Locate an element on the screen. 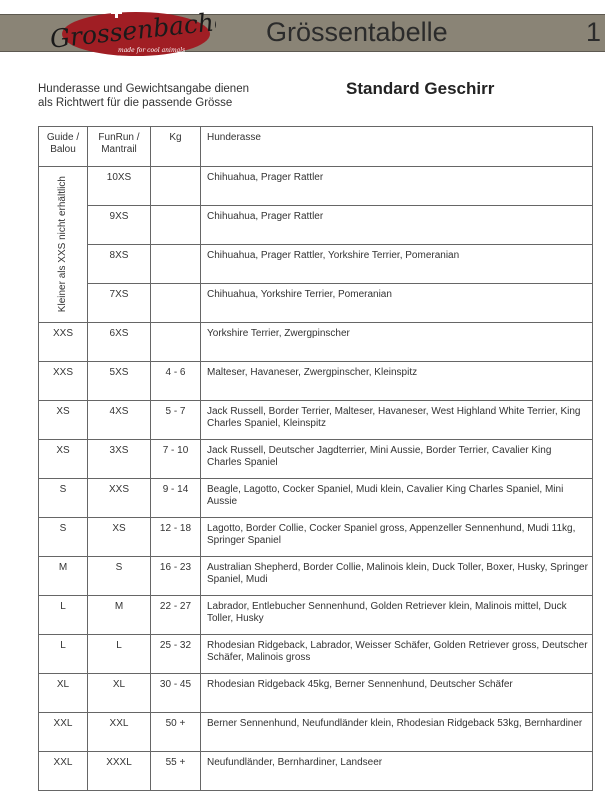 The height and width of the screenshot is (800, 605). kg-cell: 50 + is located at coordinates (175, 732).